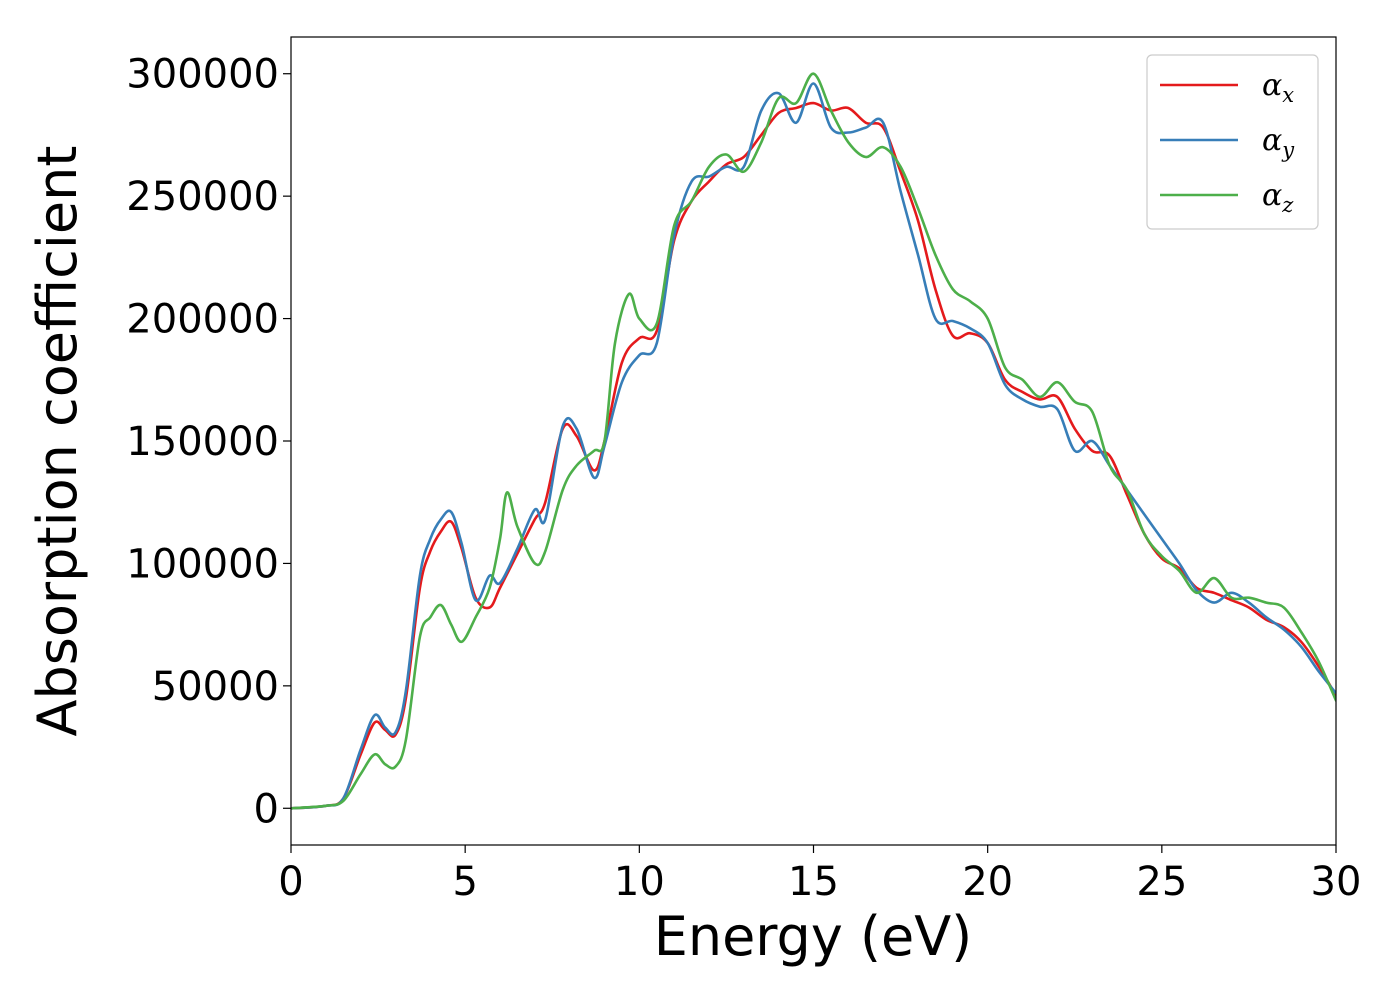 The image size is (1400, 1005). I want to click on x-tick-label: 5, so click(464, 882).